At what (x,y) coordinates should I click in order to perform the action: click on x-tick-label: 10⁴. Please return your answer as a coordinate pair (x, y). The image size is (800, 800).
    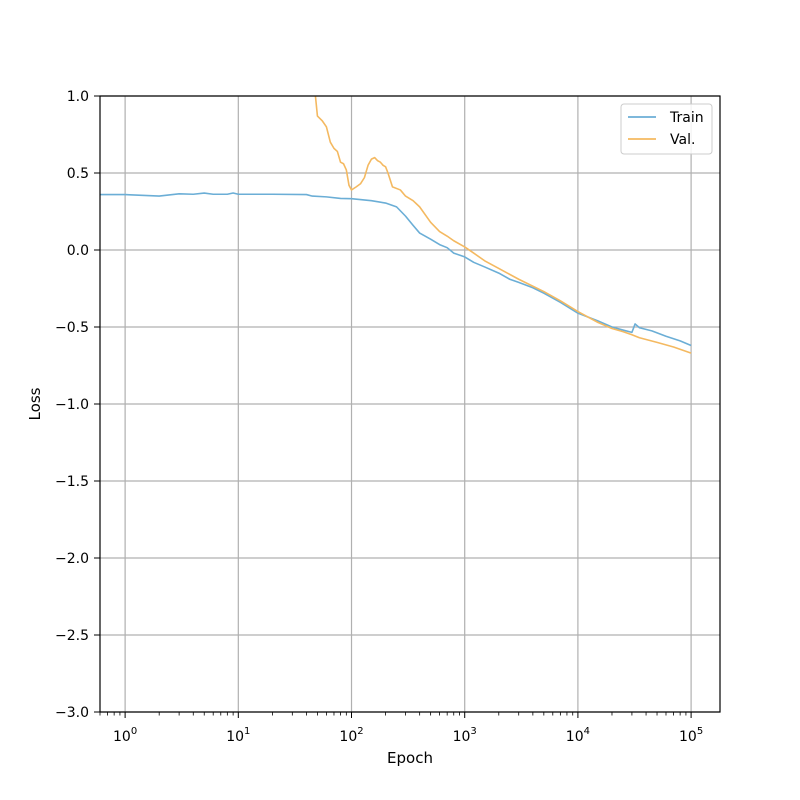
    Looking at the image, I should click on (578, 735).